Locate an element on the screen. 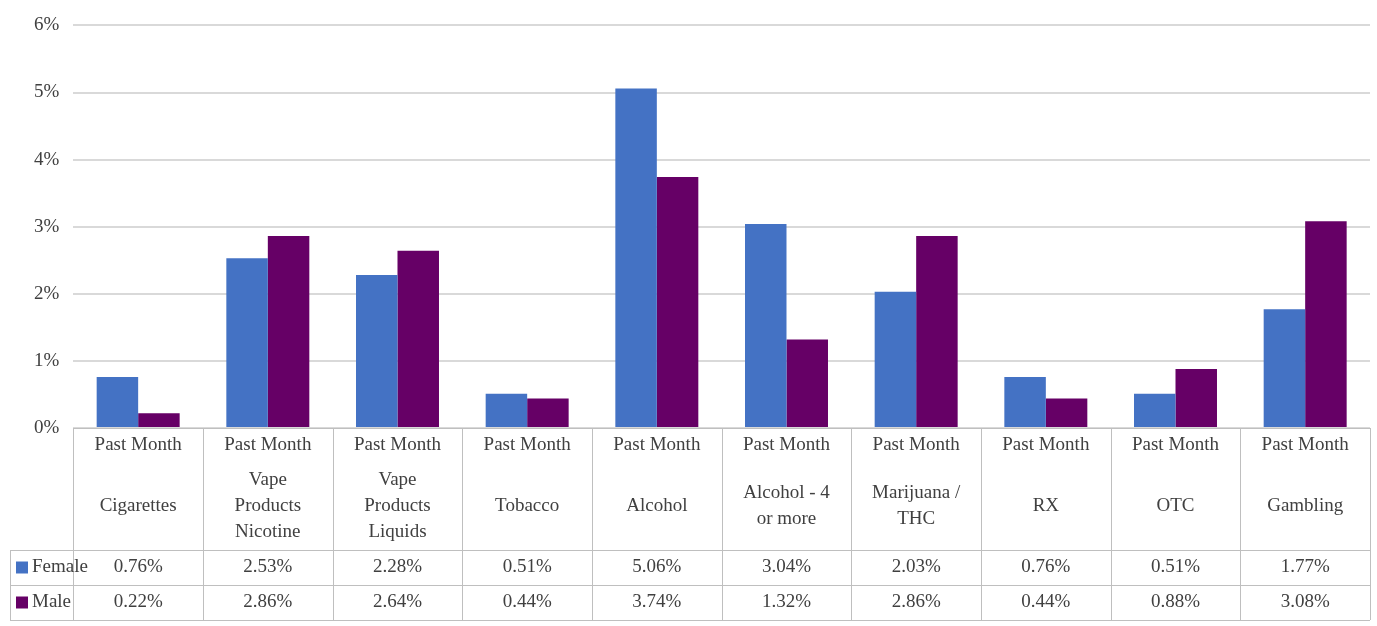 This screenshot has height=626, width=1377. category-label: Past Month OTC is located at coordinates (1175, 473).